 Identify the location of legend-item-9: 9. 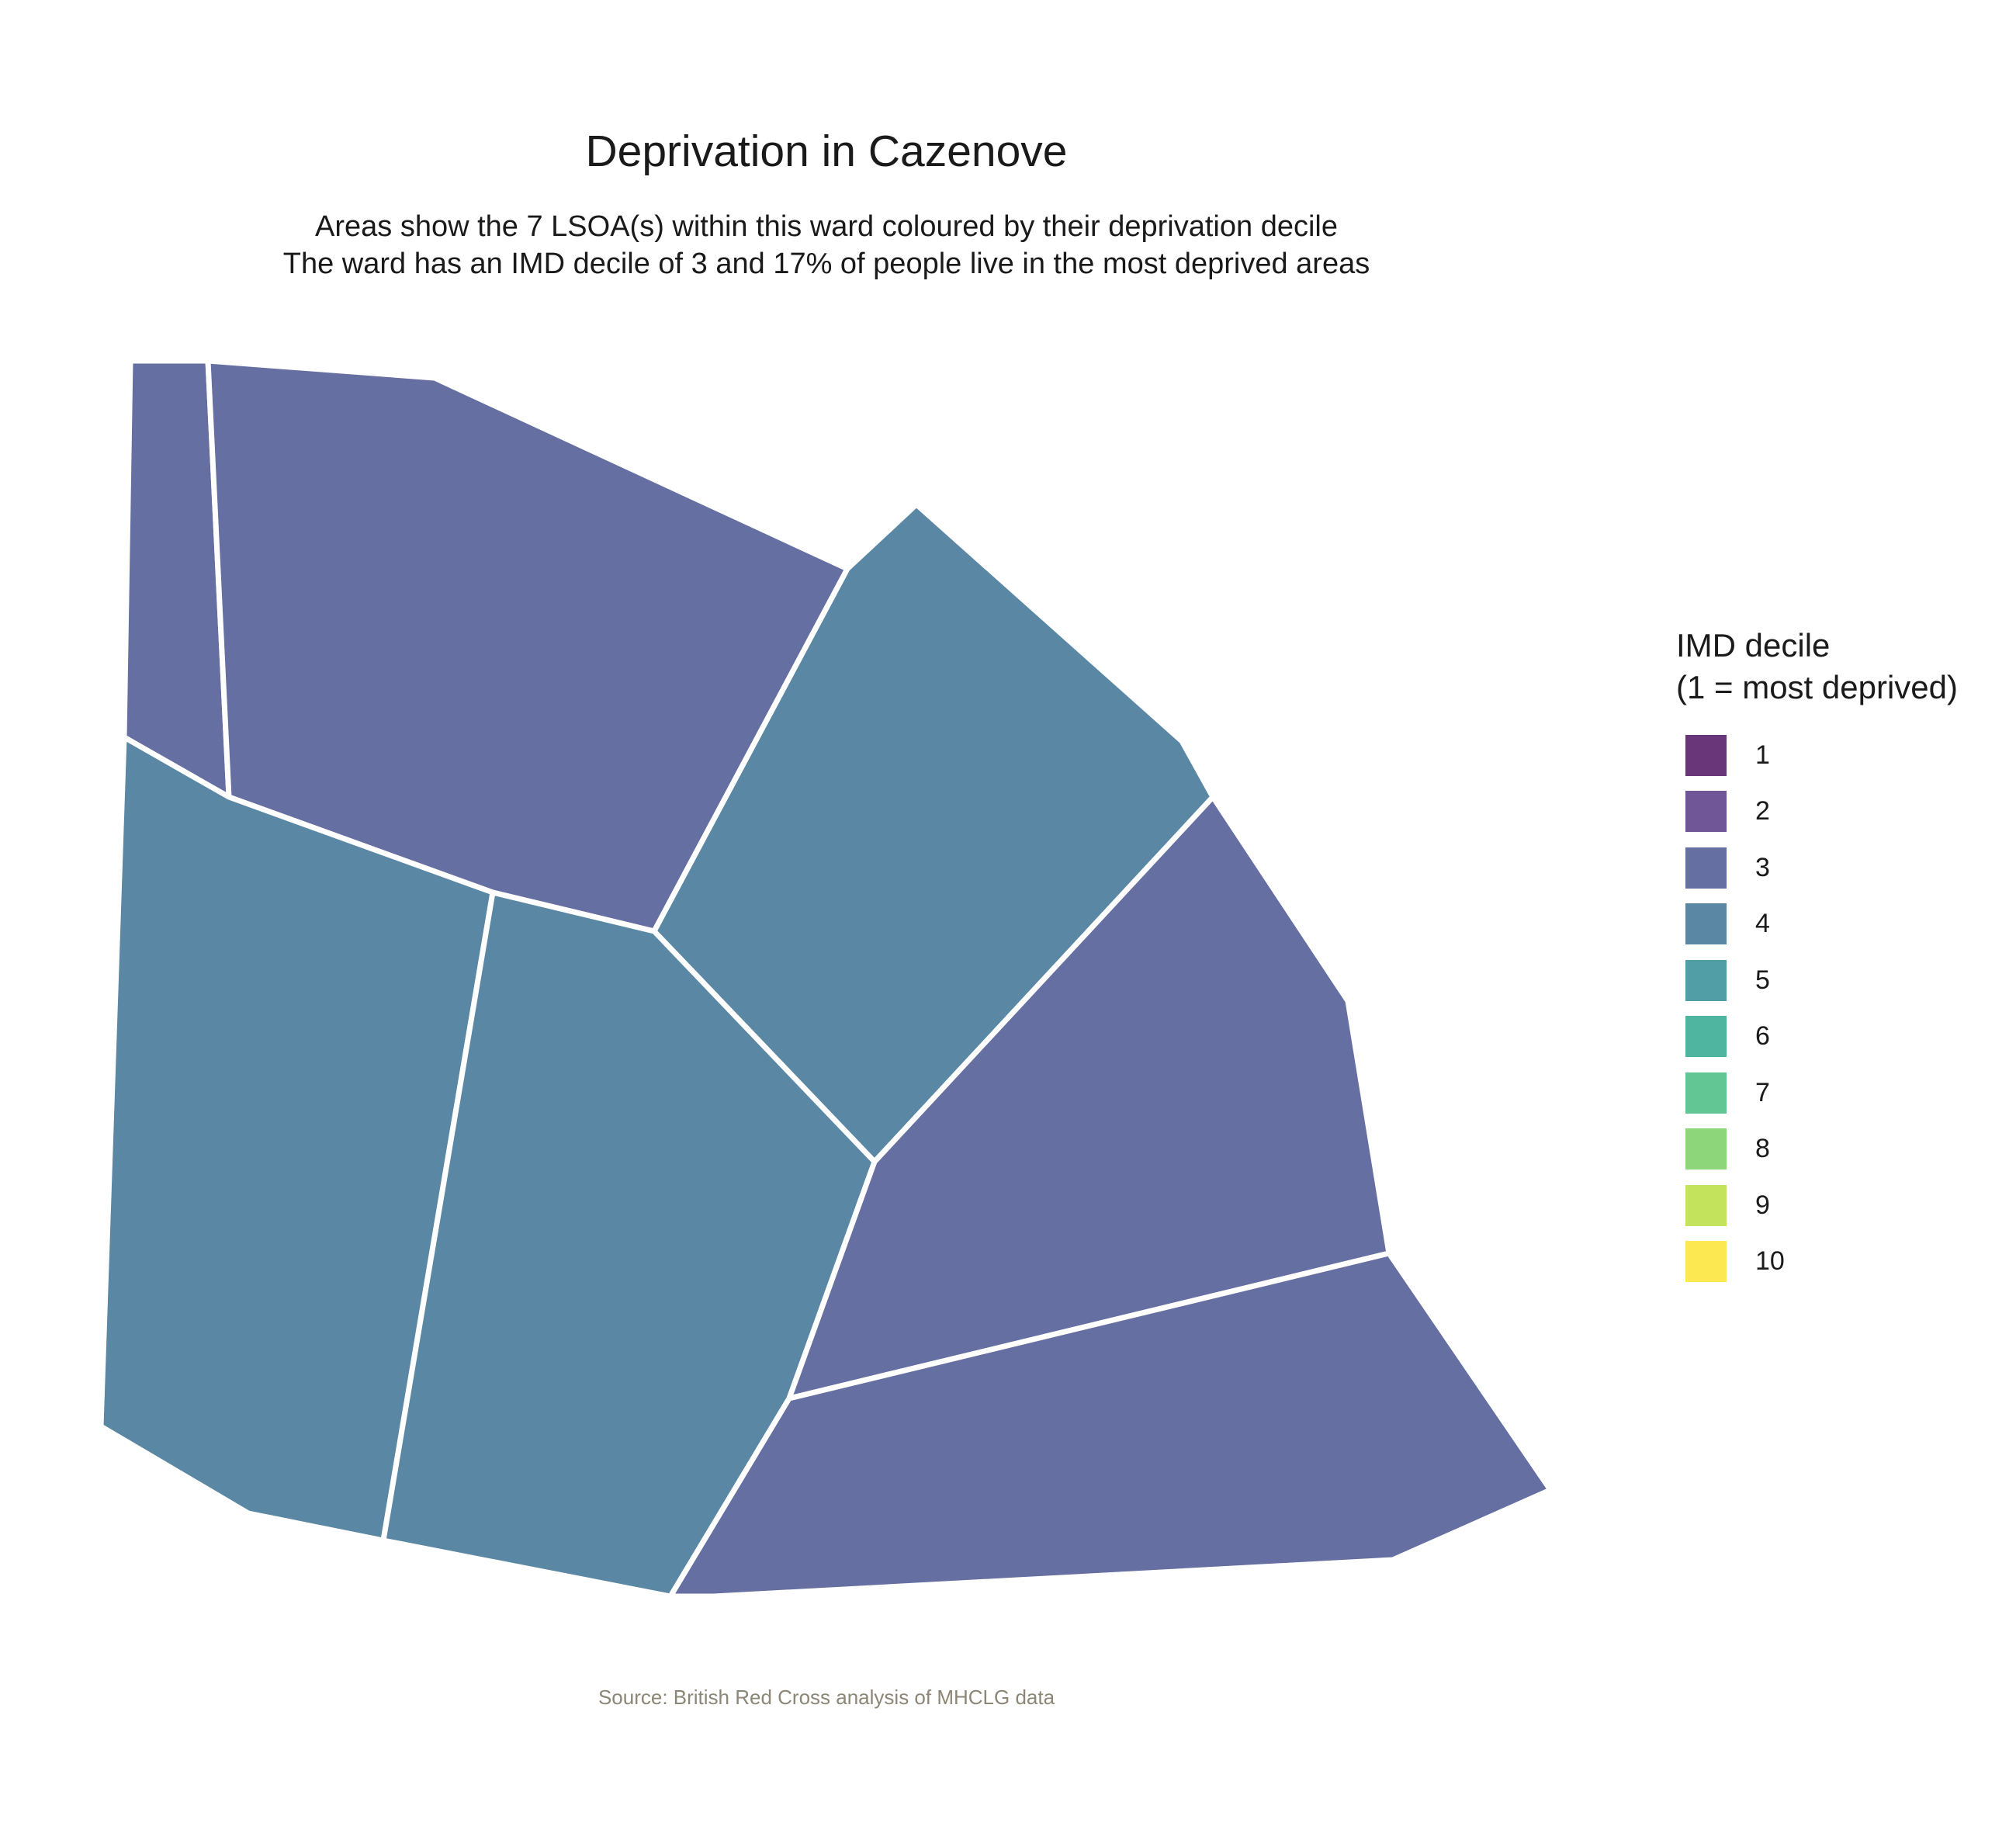
(1817, 1205).